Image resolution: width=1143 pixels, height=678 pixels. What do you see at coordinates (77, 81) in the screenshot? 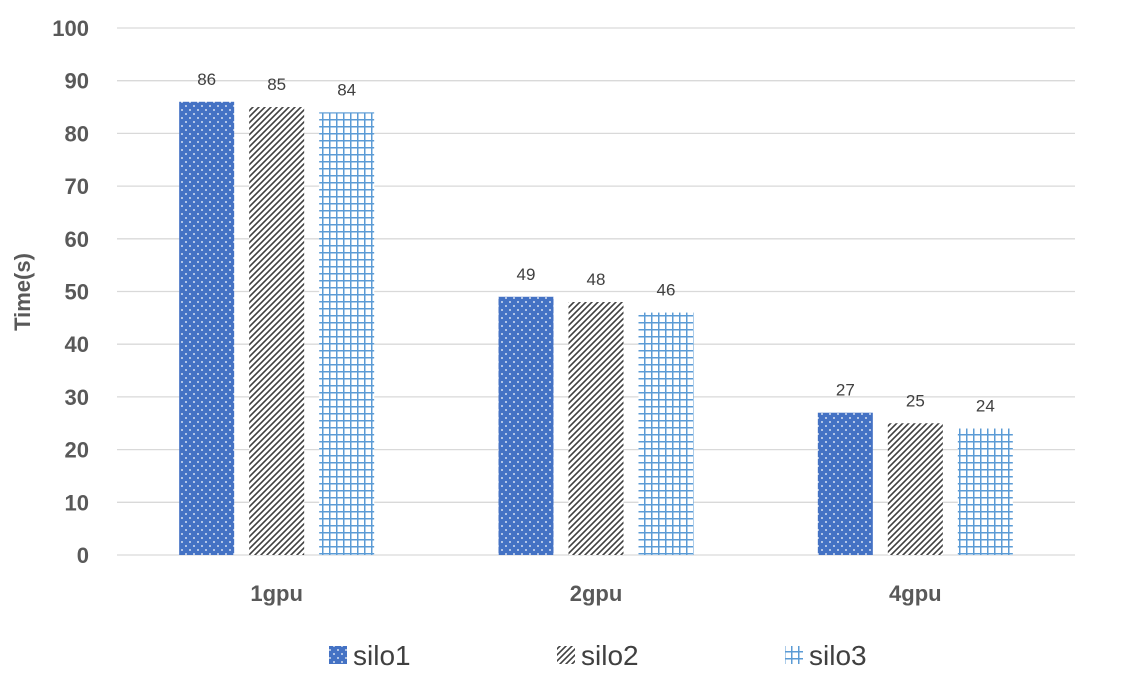
I see `y-tick-label: 90` at bounding box center [77, 81].